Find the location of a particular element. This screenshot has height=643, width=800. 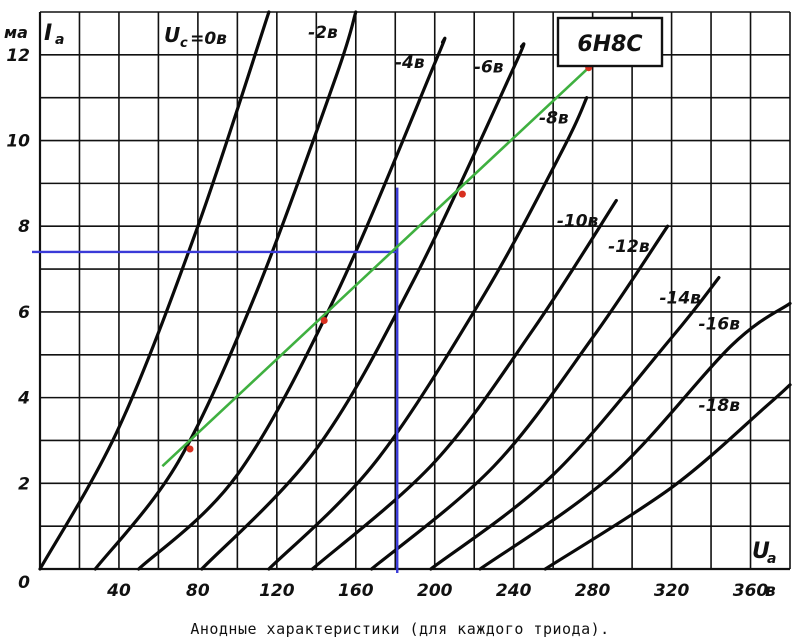

x-tick-label: 240 is located at coordinates (514, 591).